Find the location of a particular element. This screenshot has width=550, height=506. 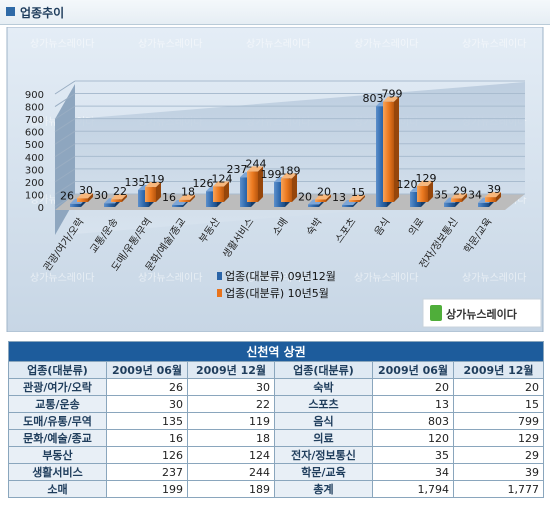

data-label: 15 is located at coordinates (358, 192).